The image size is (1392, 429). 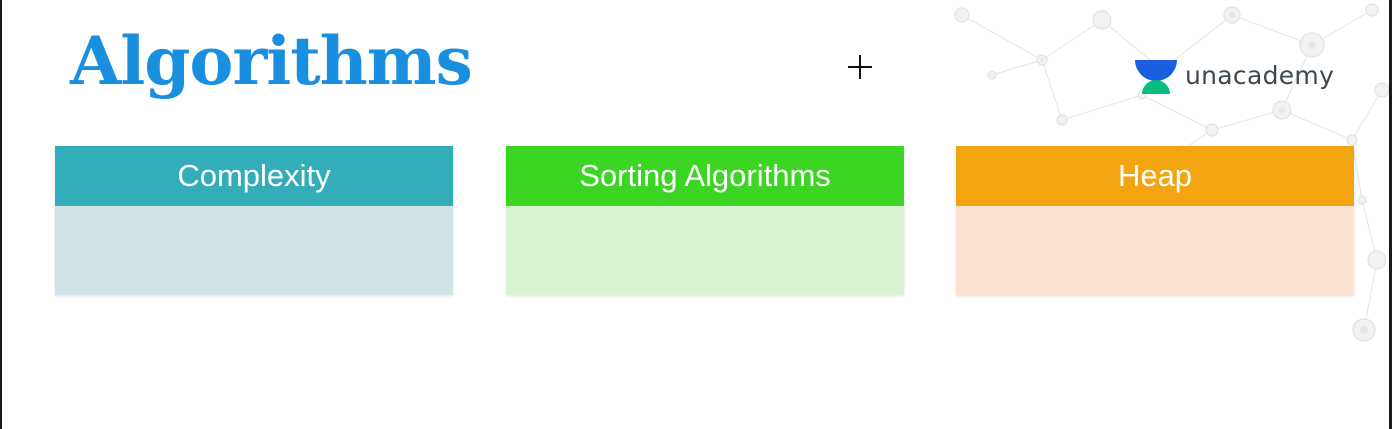 What do you see at coordinates (860, 67) in the screenshot?
I see `crosshair-cursor-icon` at bounding box center [860, 67].